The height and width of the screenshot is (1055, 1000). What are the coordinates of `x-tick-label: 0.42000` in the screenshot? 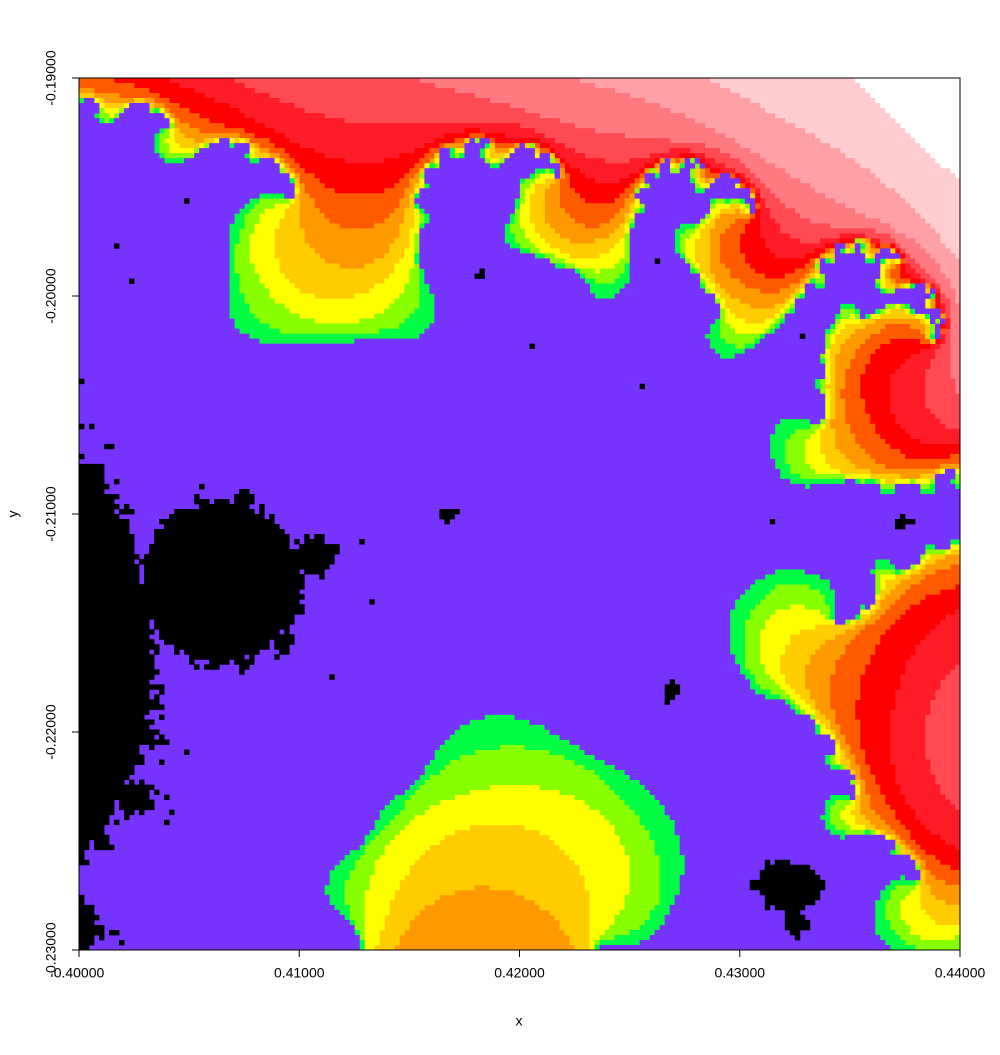 It's located at (519, 973).